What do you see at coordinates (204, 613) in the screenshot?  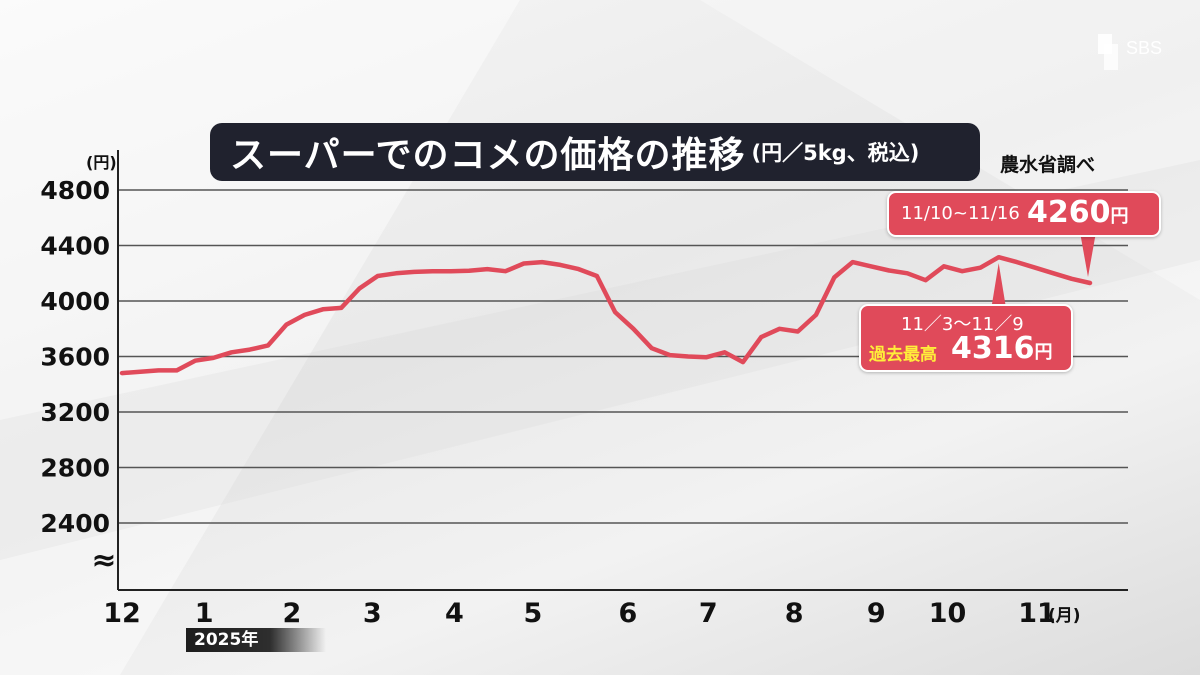 I see `x-tick-label: 1` at bounding box center [204, 613].